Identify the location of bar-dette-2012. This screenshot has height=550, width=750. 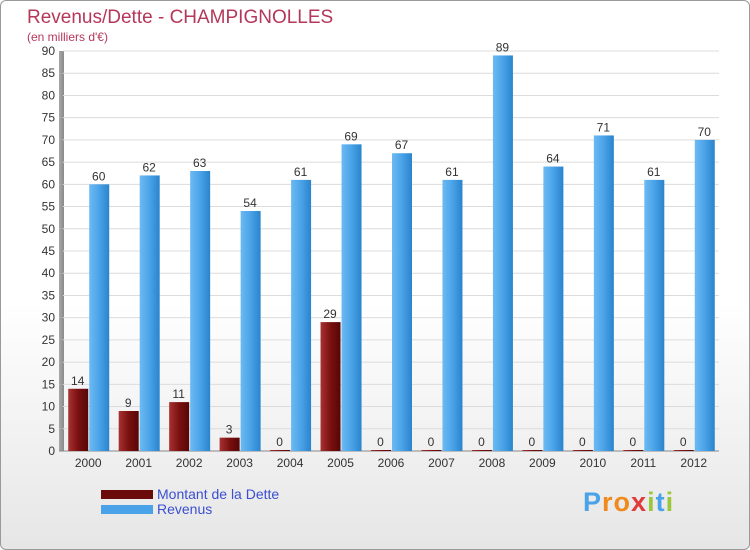
(683, 450).